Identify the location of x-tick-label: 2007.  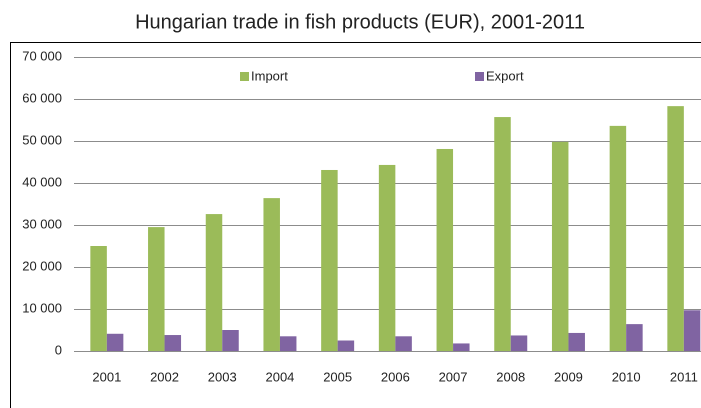
(453, 376).